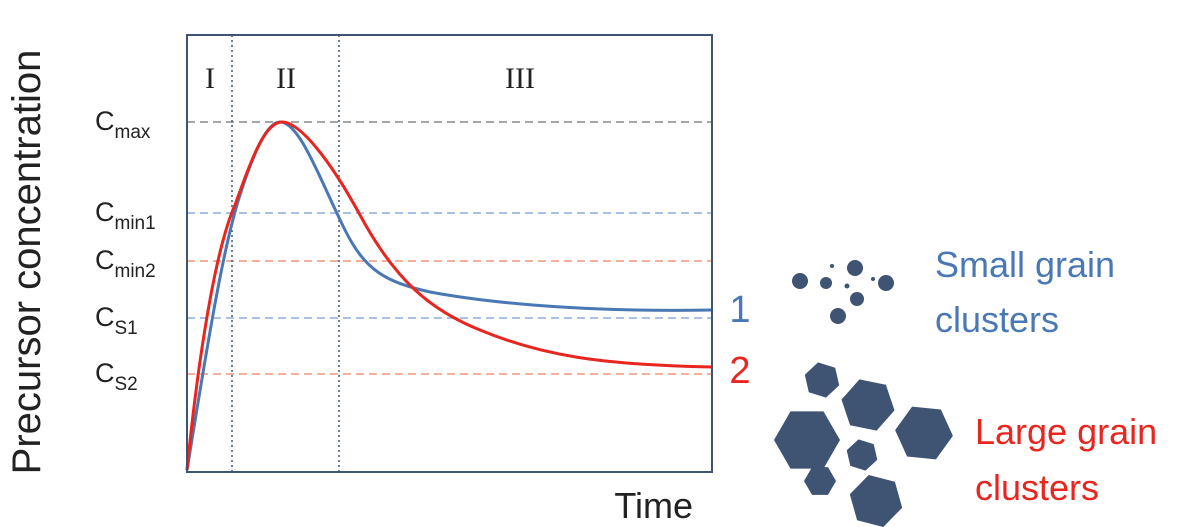 This screenshot has height=527, width=1200. What do you see at coordinates (520, 78) in the screenshot?
I see `region-label: III` at bounding box center [520, 78].